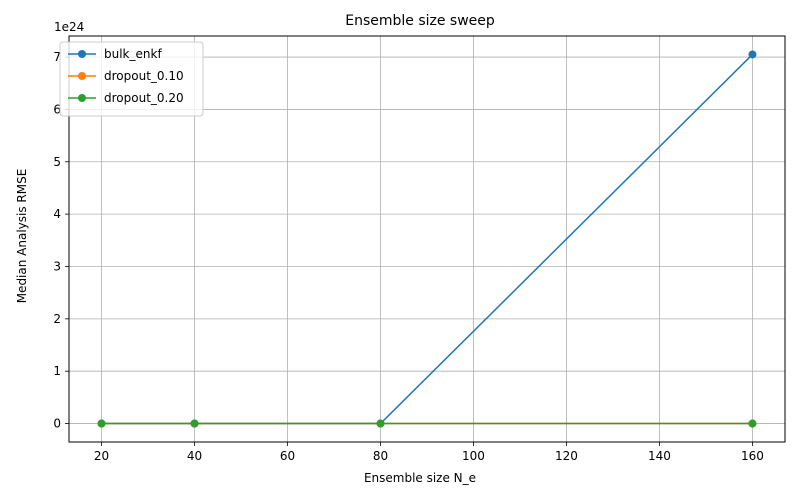 This screenshot has height=500, width=800. What do you see at coordinates (69, 27) in the screenshot?
I see `y-offset-label: 1e24` at bounding box center [69, 27].